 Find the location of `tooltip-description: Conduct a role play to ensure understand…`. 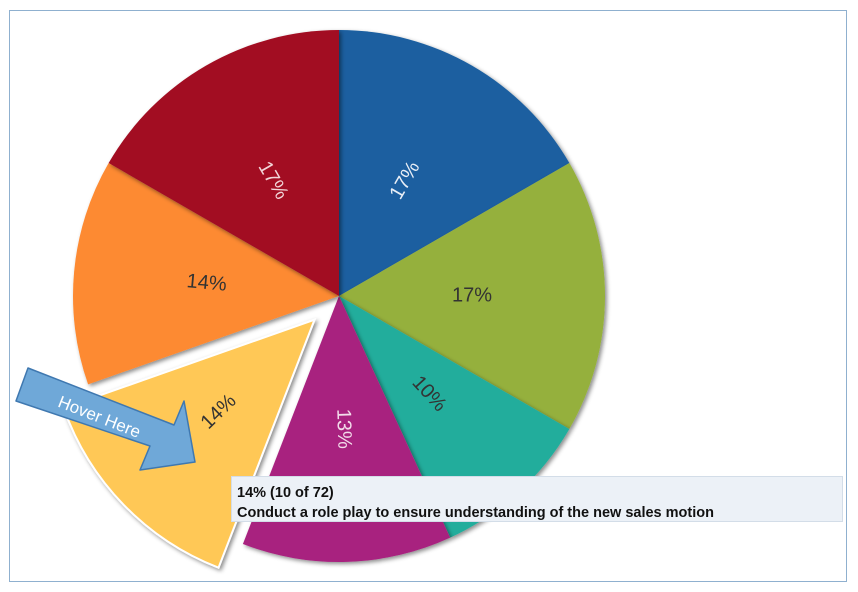

tooltip-description: Conduct a role play to ensure understand… is located at coordinates (475, 513).